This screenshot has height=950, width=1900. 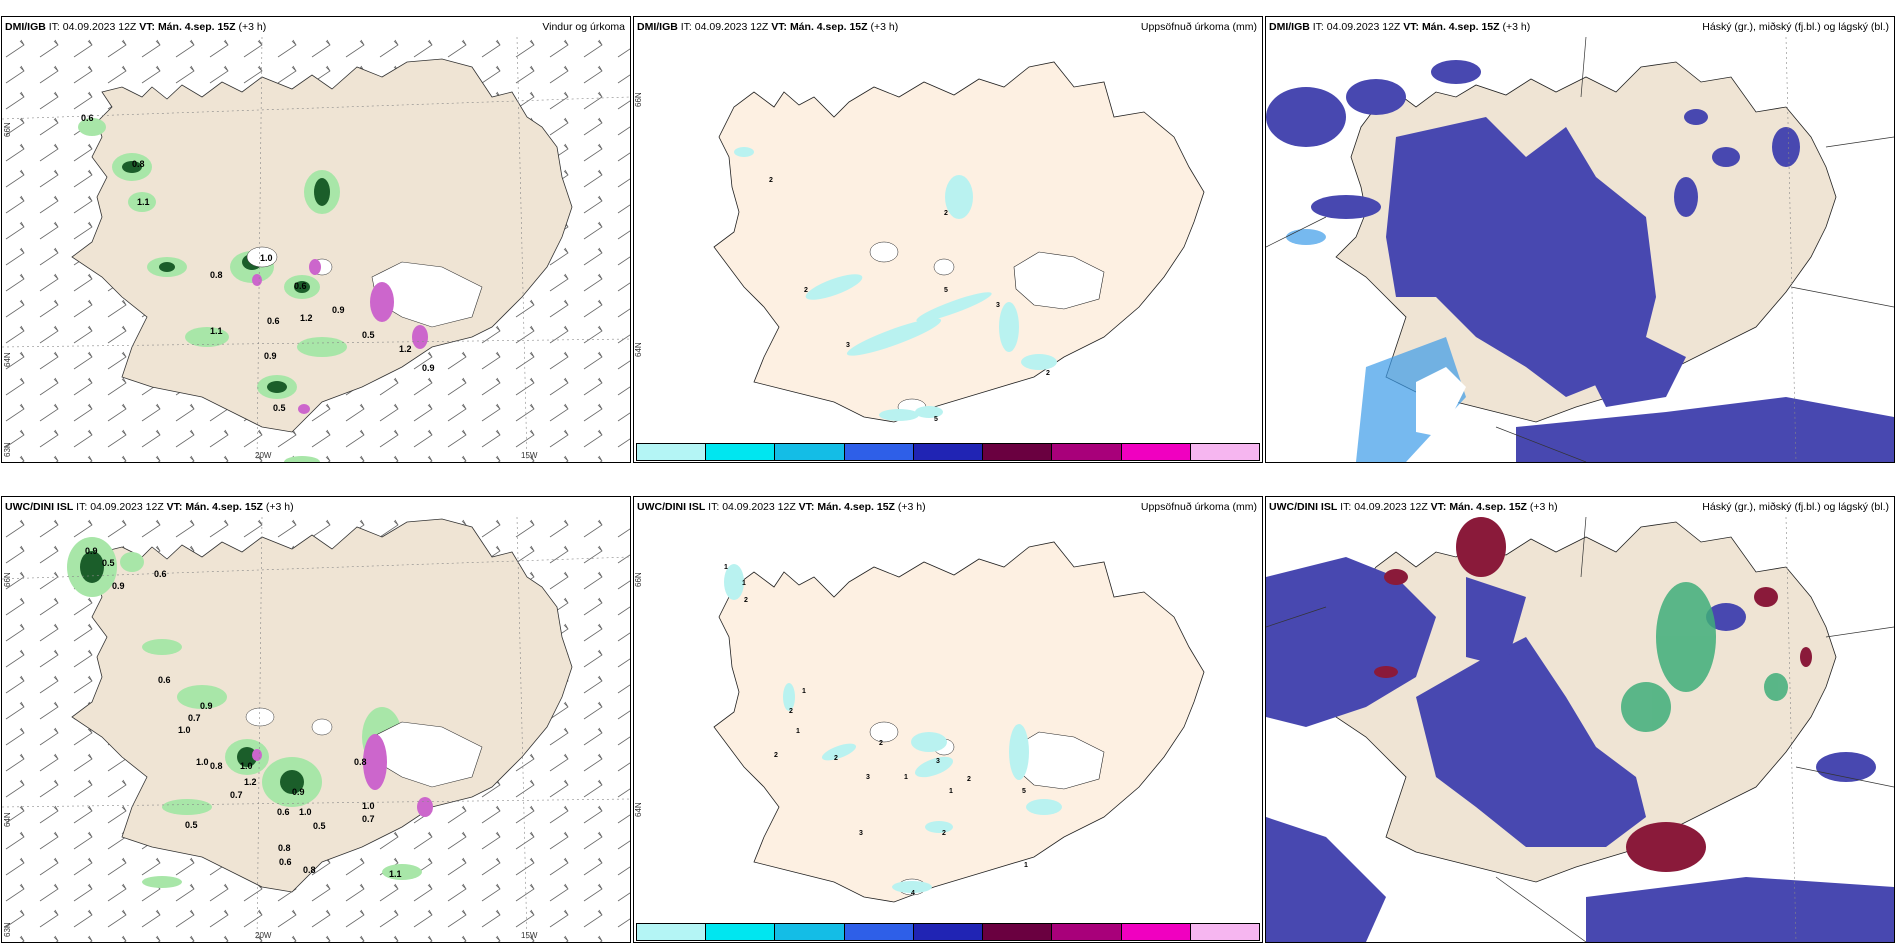 What do you see at coordinates (876, 730) in the screenshot?
I see `precip-value-labels: 1 1 2 2 1 2 1 2 2 3 3 1 1 2 3 2 5 4 1` at bounding box center [876, 730].